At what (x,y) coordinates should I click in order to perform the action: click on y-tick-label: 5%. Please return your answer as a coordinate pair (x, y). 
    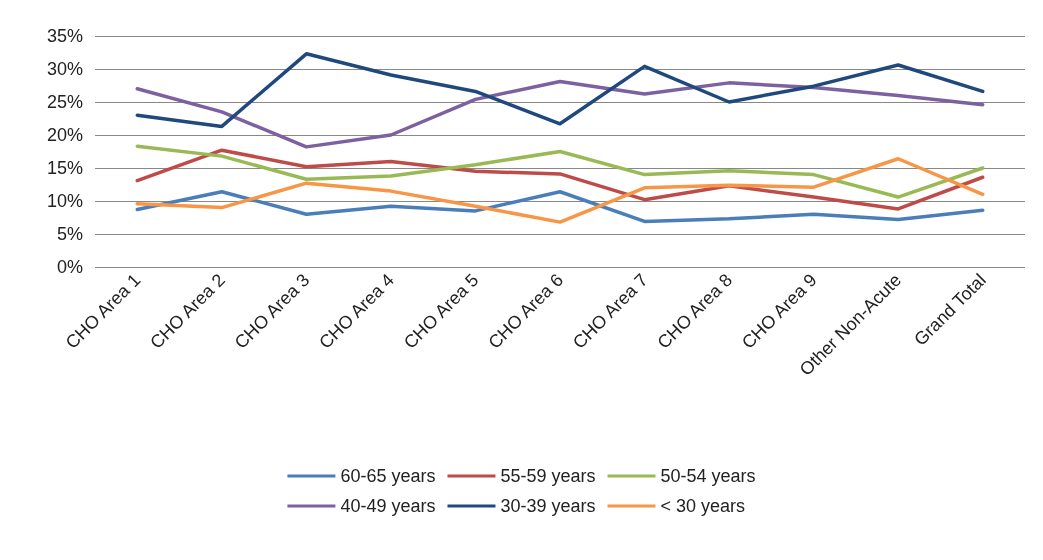
    Looking at the image, I should click on (69, 234).